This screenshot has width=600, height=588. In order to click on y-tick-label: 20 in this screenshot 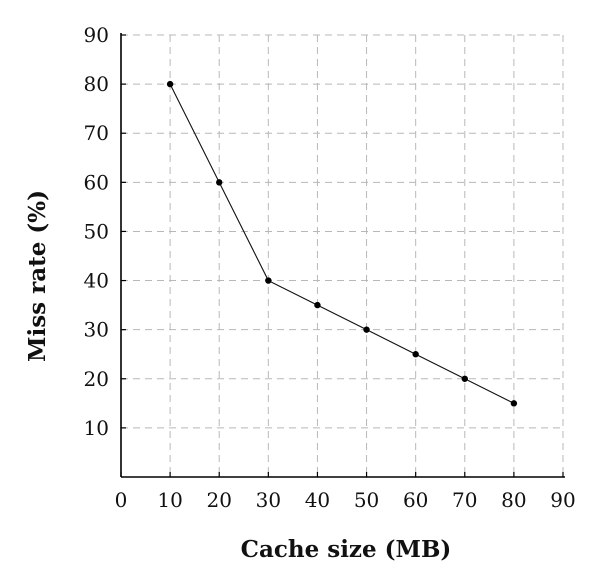, I will do `click(96, 379)`.